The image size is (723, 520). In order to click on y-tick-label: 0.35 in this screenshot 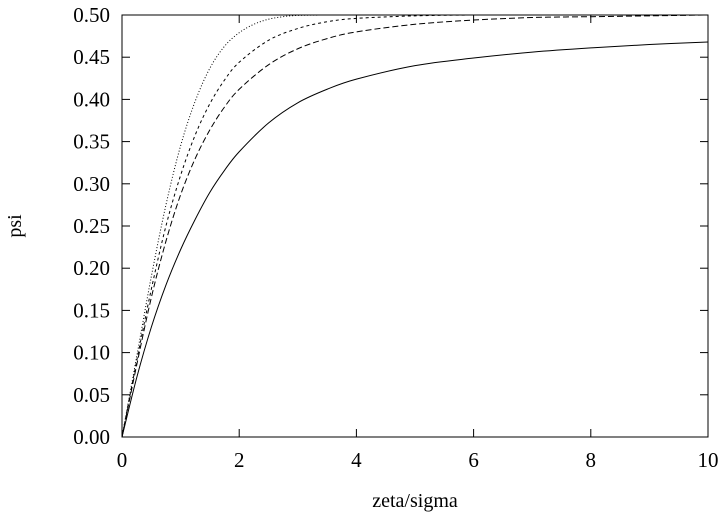, I will do `click(91, 142)`.